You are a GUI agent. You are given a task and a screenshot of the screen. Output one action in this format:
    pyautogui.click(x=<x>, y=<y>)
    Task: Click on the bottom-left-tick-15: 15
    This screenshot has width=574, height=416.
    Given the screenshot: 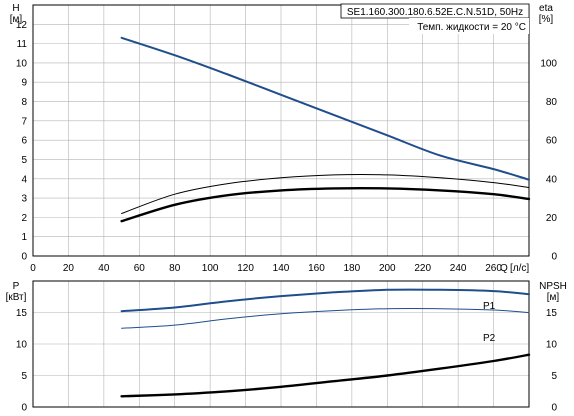 What is the action you would take?
    pyautogui.click(x=22, y=313)
    